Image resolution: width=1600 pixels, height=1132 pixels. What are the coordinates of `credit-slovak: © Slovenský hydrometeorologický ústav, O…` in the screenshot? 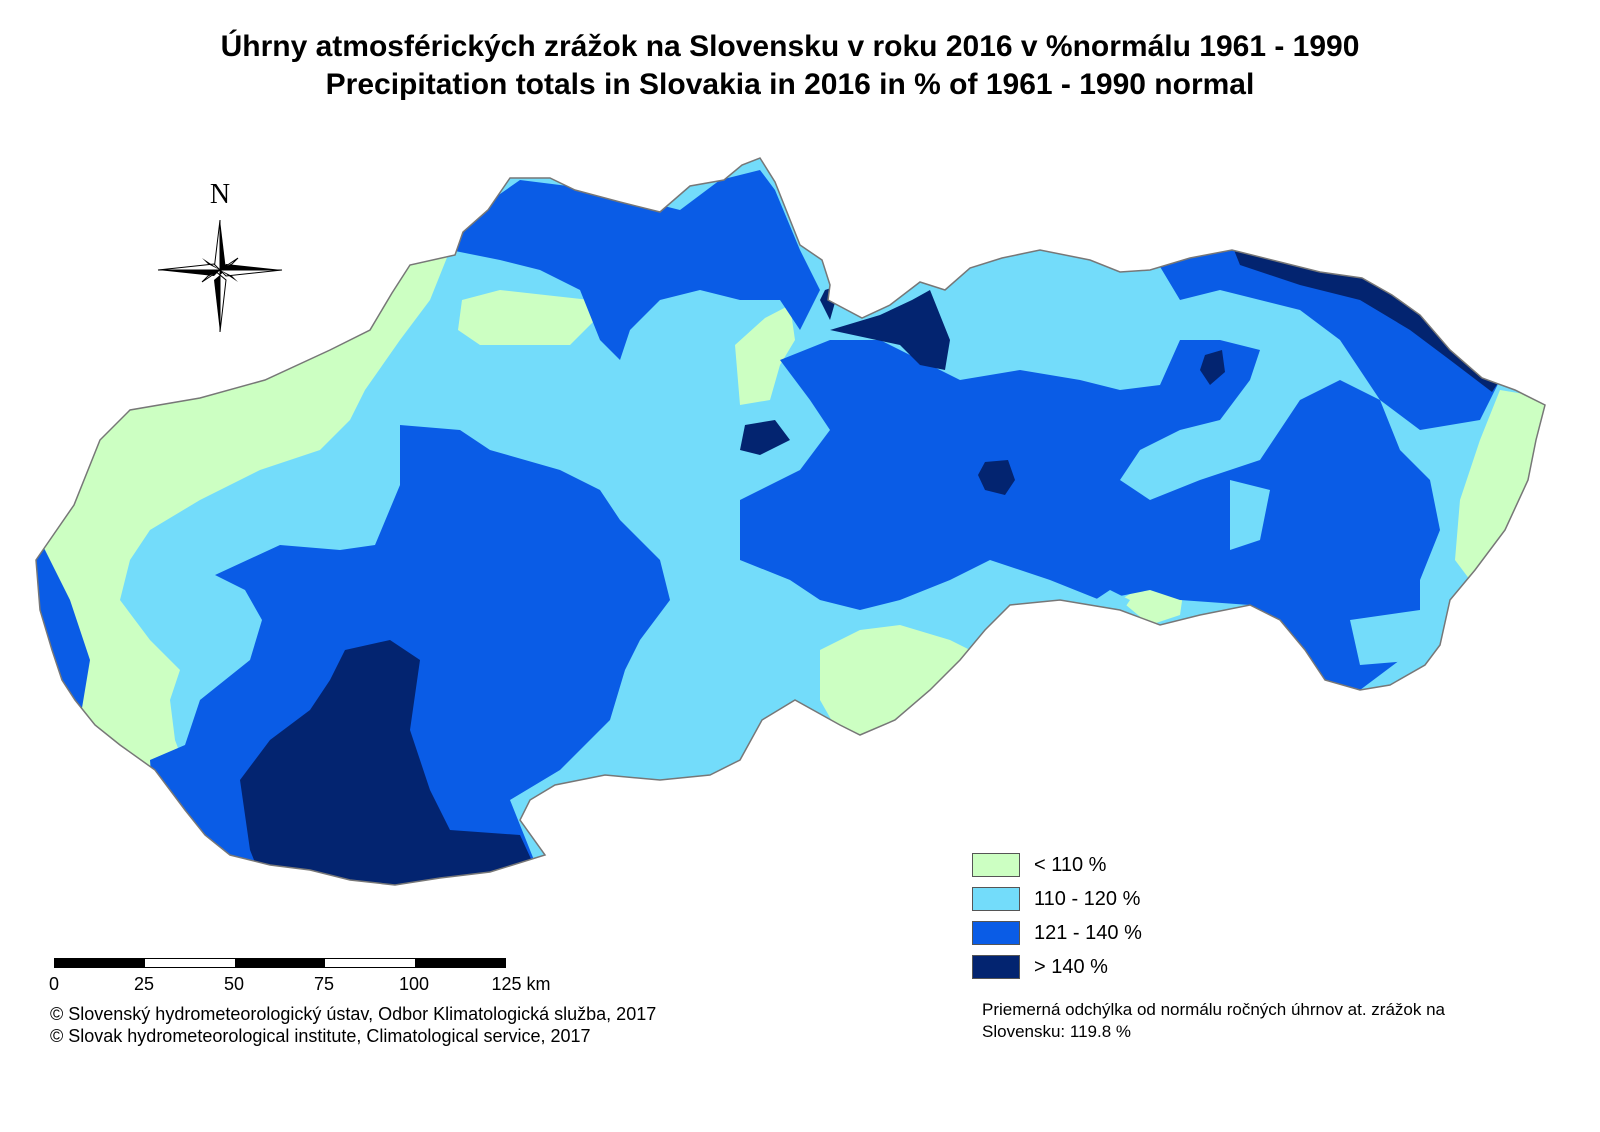 It's located at (353, 1014).